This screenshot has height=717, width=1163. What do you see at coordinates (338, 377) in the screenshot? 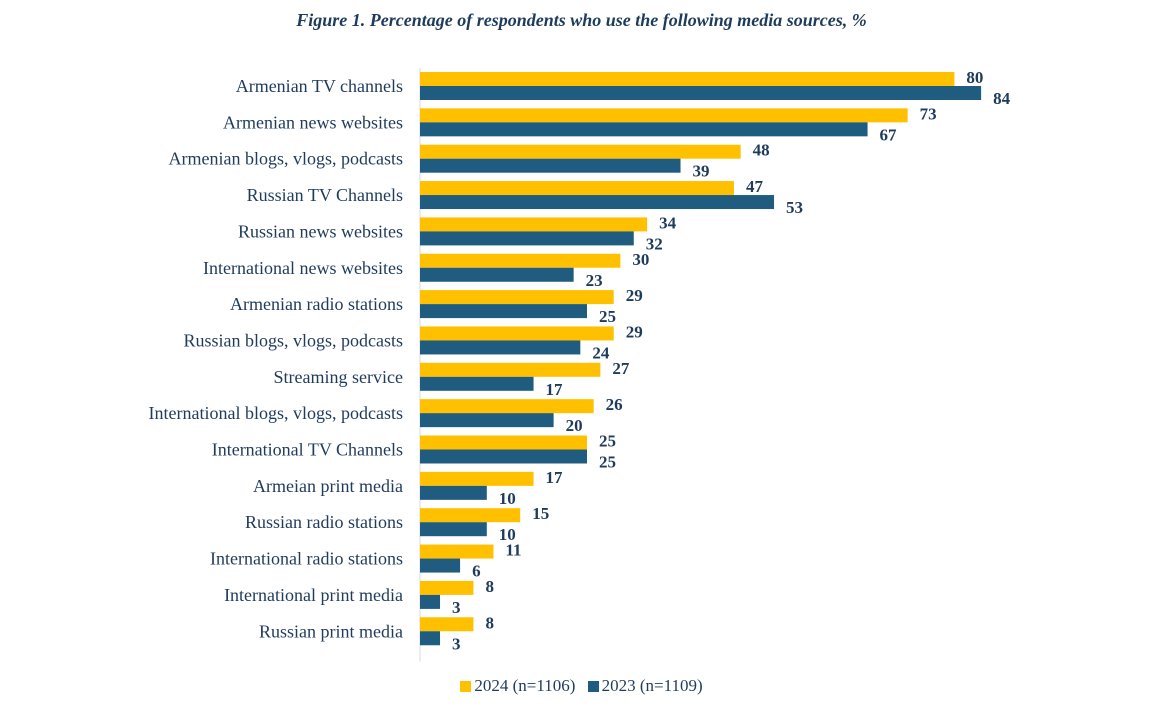
I see `category-label: Streaming service` at bounding box center [338, 377].